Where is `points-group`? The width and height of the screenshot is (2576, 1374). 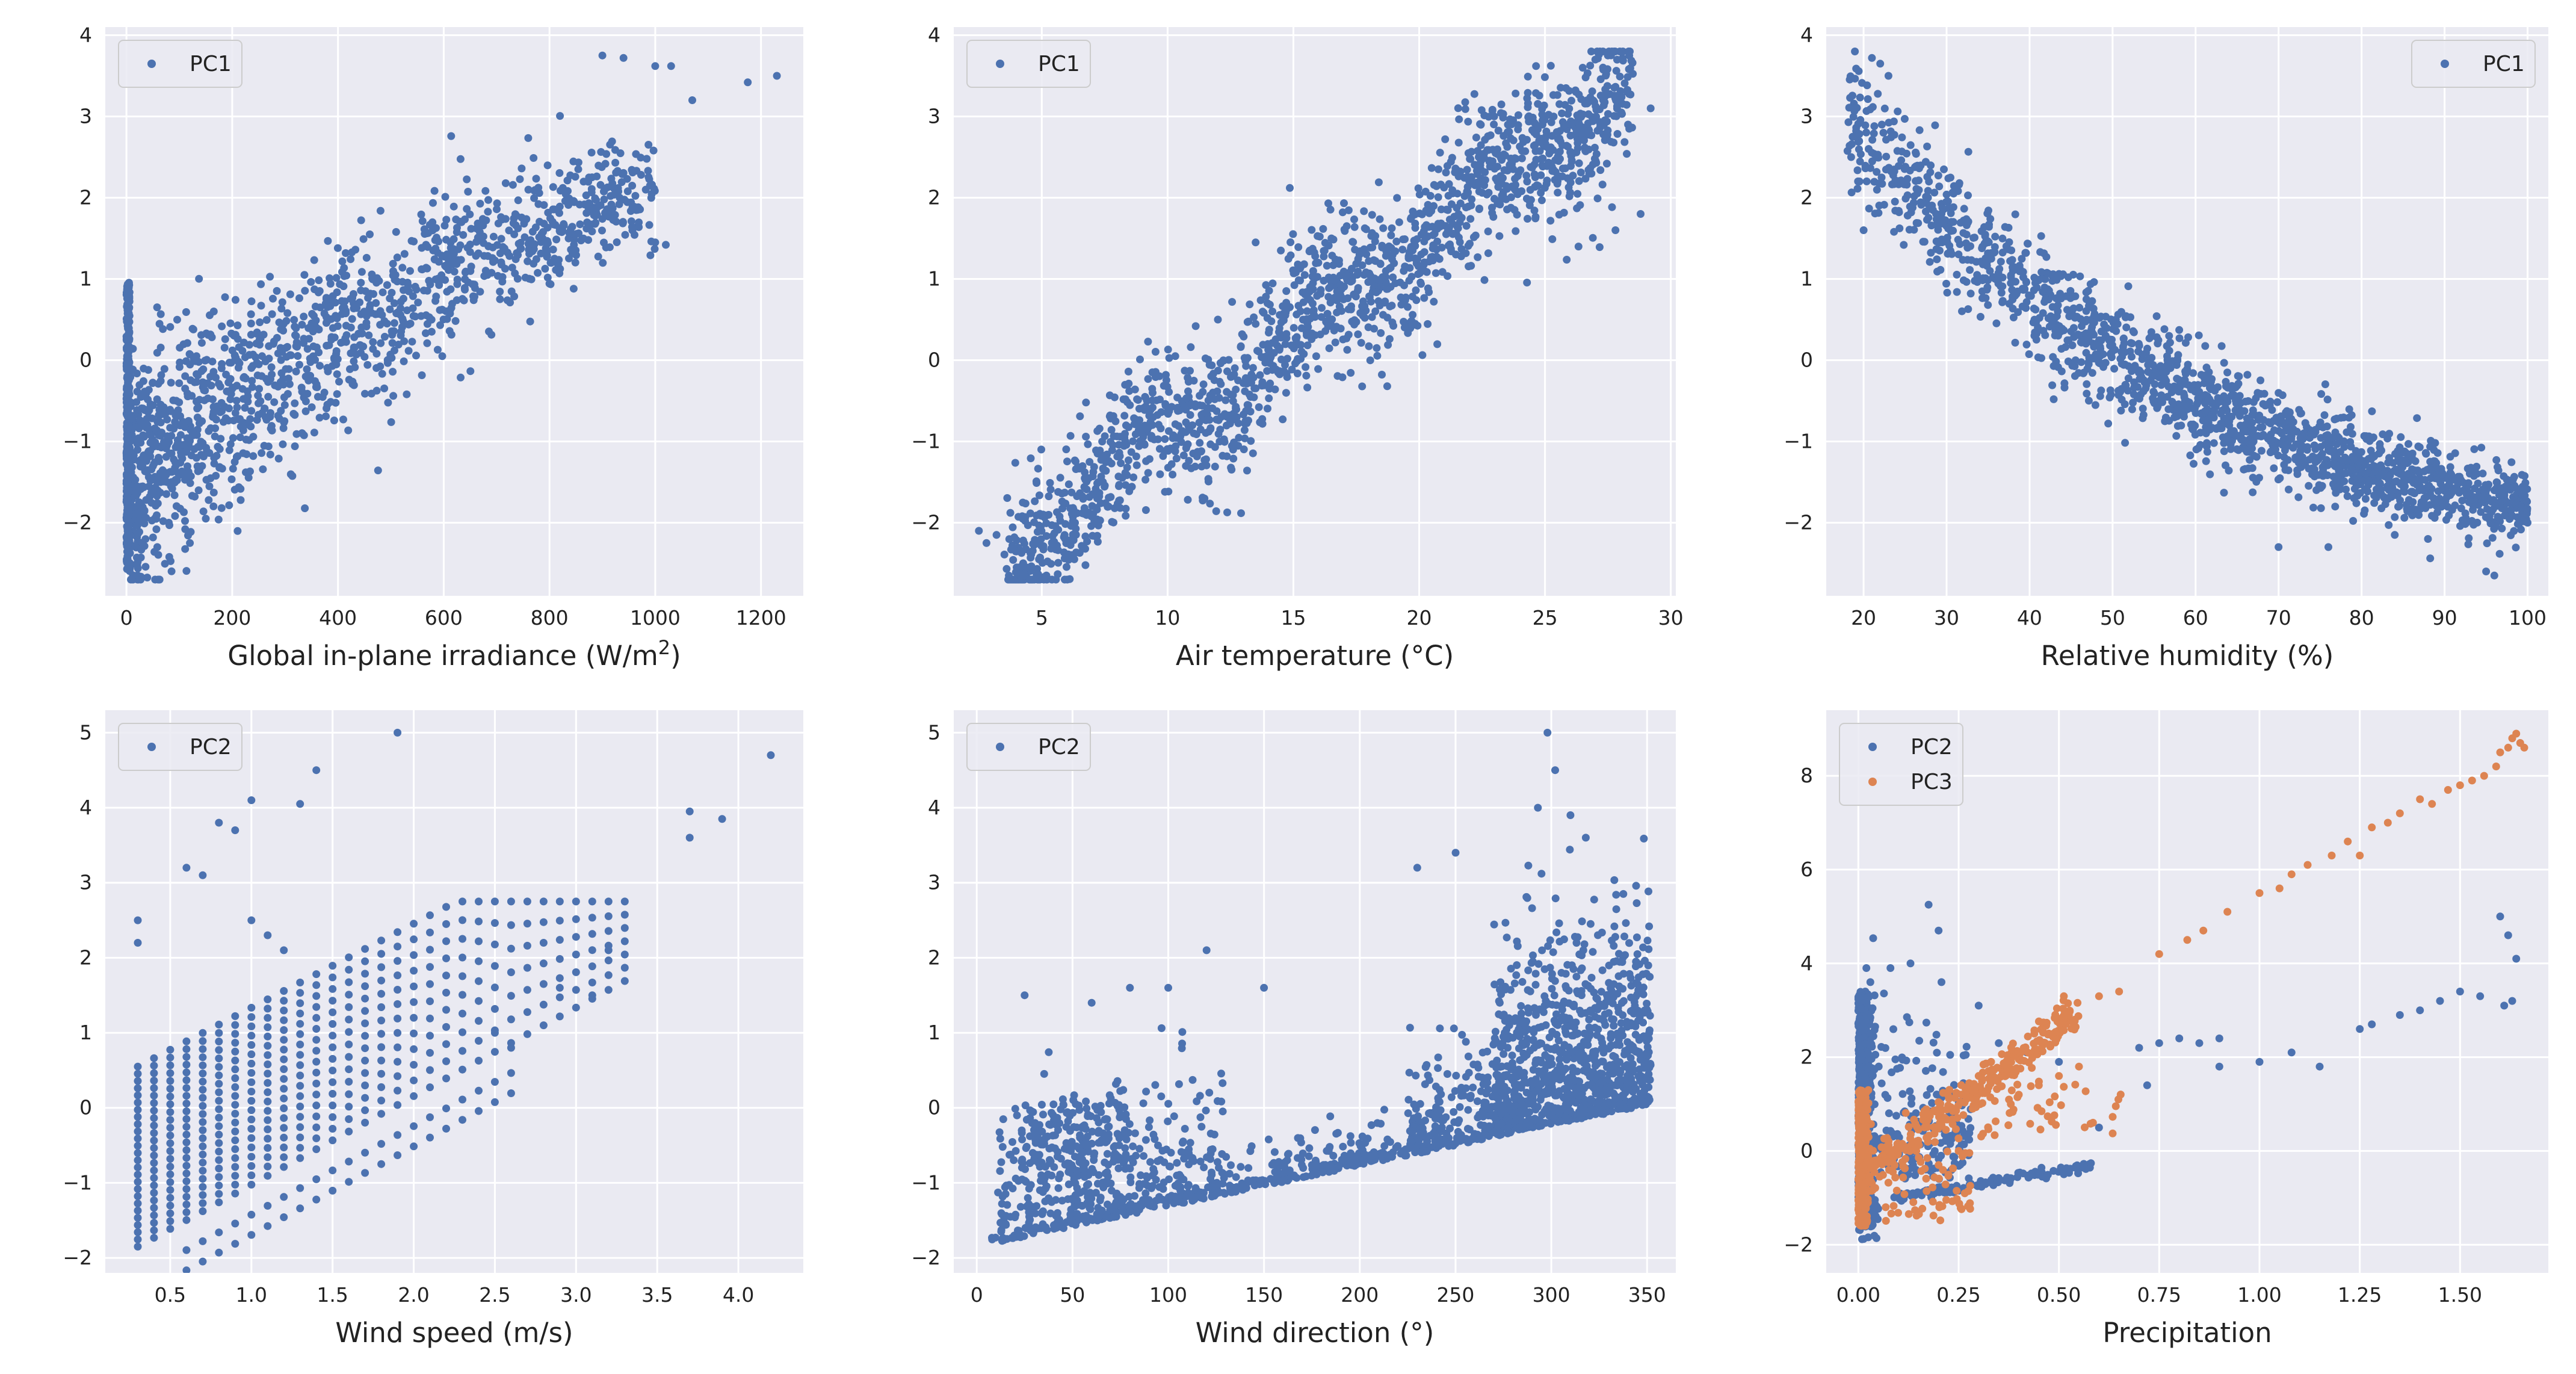
points-group is located at coordinates (451, 318).